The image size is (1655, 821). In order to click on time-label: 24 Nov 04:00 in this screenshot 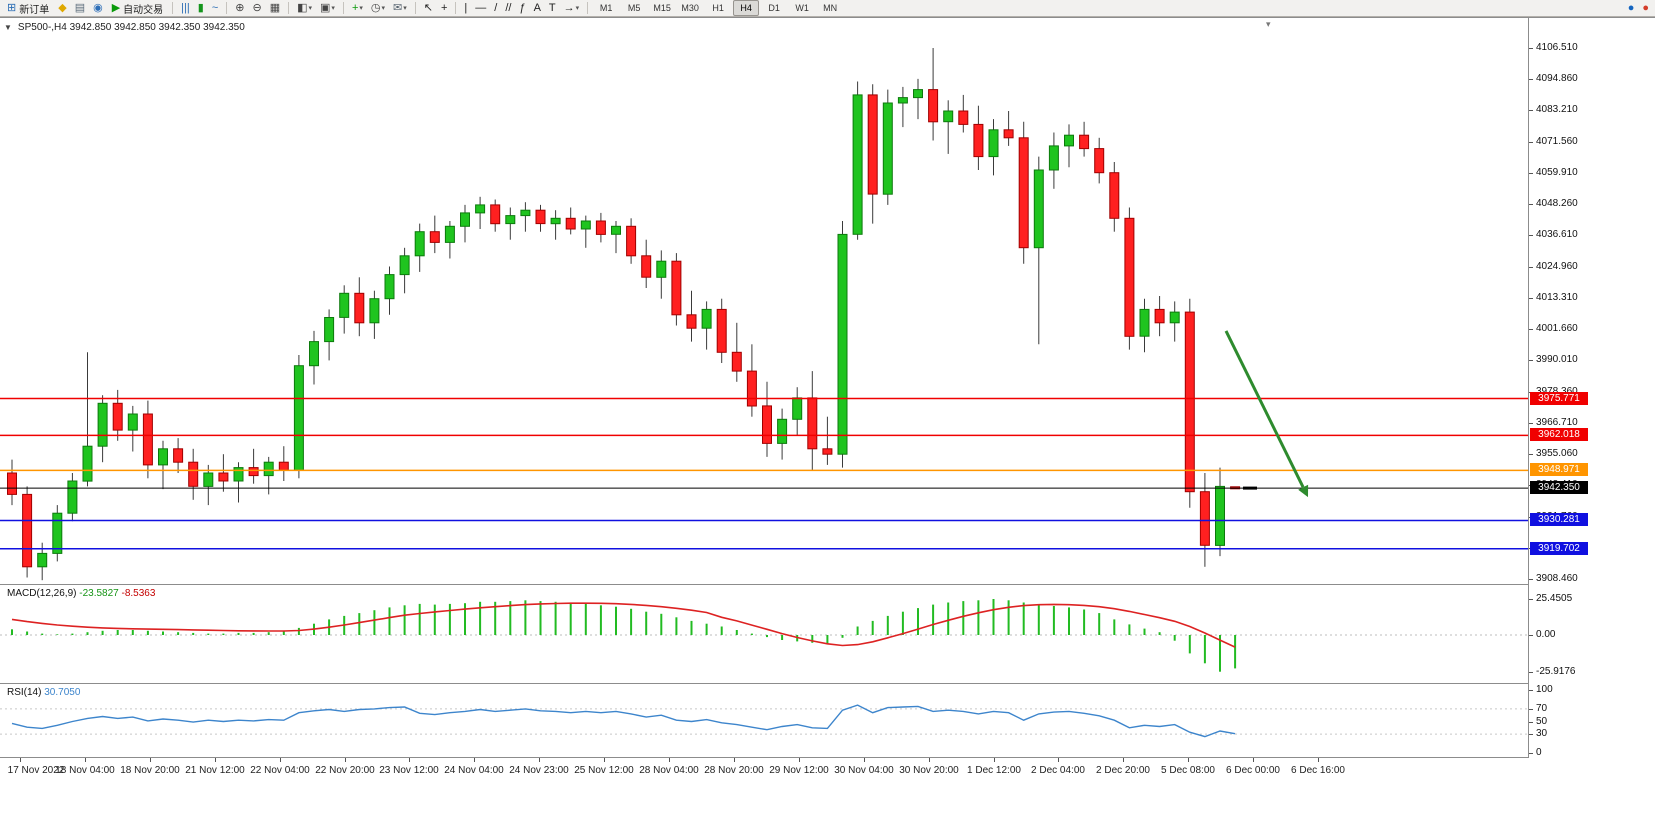, I will do `click(474, 770)`.